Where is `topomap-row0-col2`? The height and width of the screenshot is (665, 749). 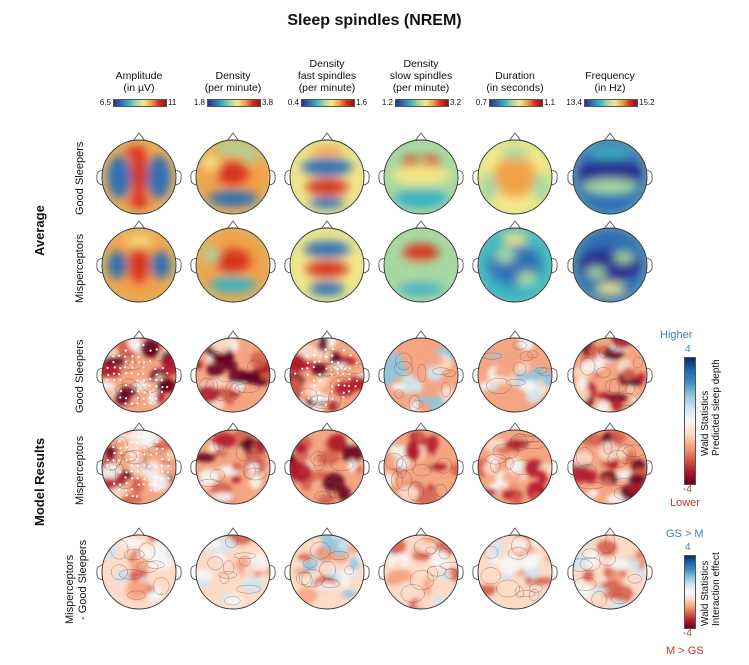 topomap-row0-col2 is located at coordinates (327, 173).